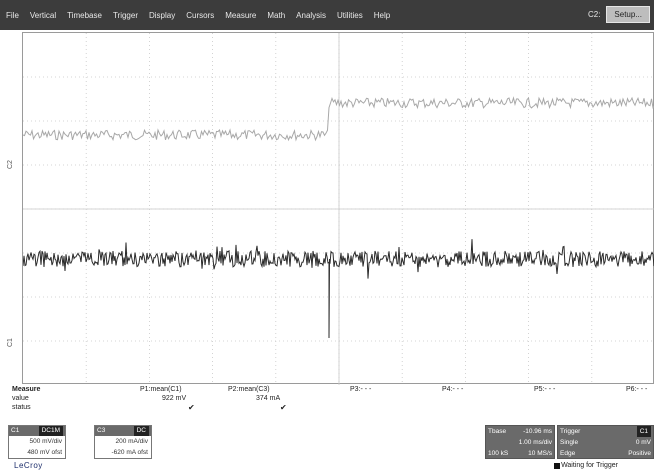 The height and width of the screenshot is (475, 654). Describe the element at coordinates (241, 15) in the screenshot. I see `menu-measure: Measure` at that location.